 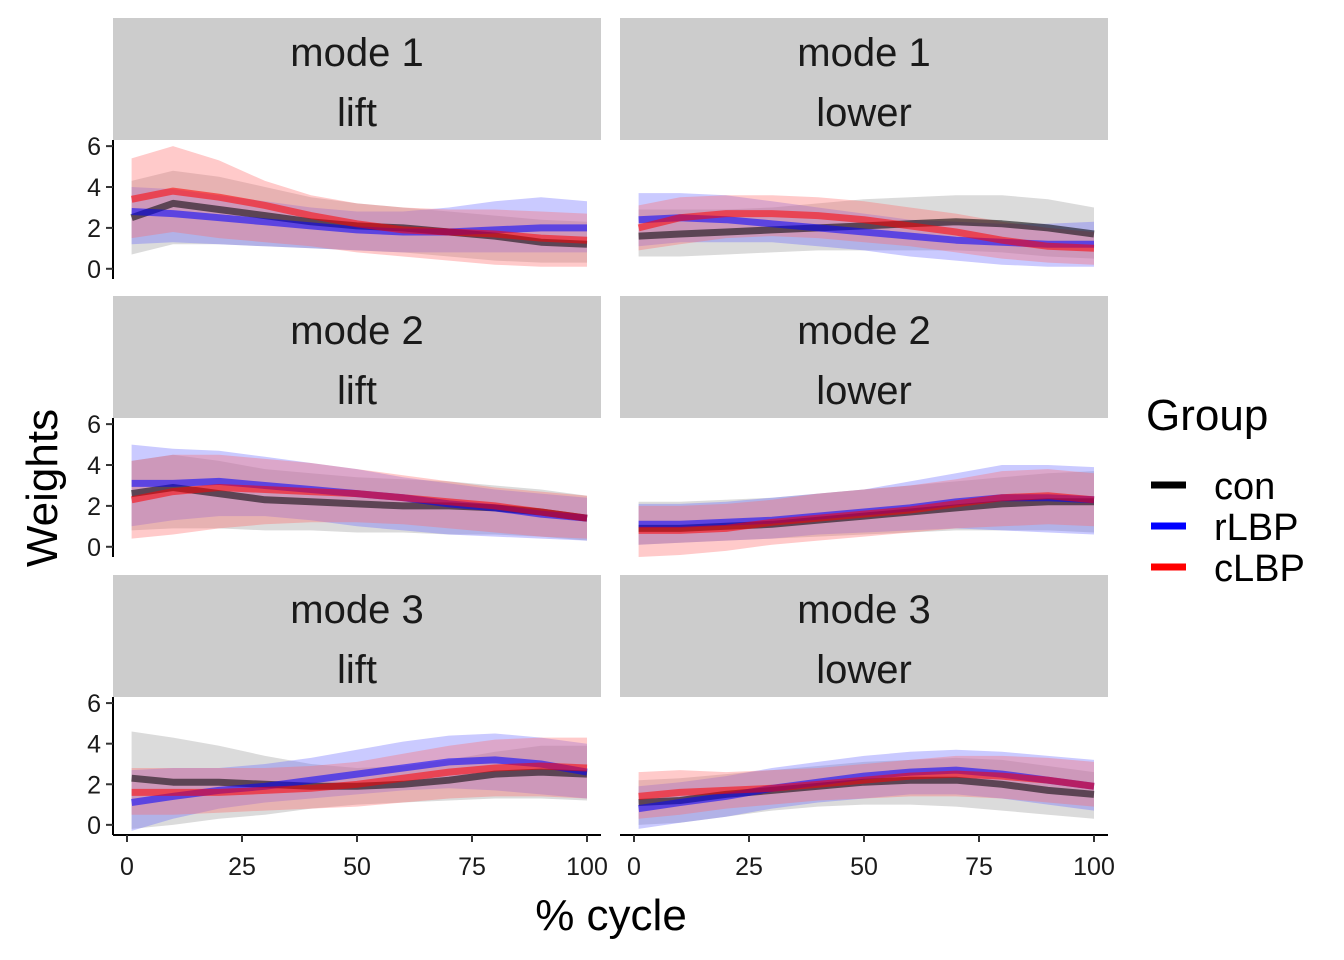 I want to click on legend-label-rLBP: rLBP, so click(x=1256, y=528).